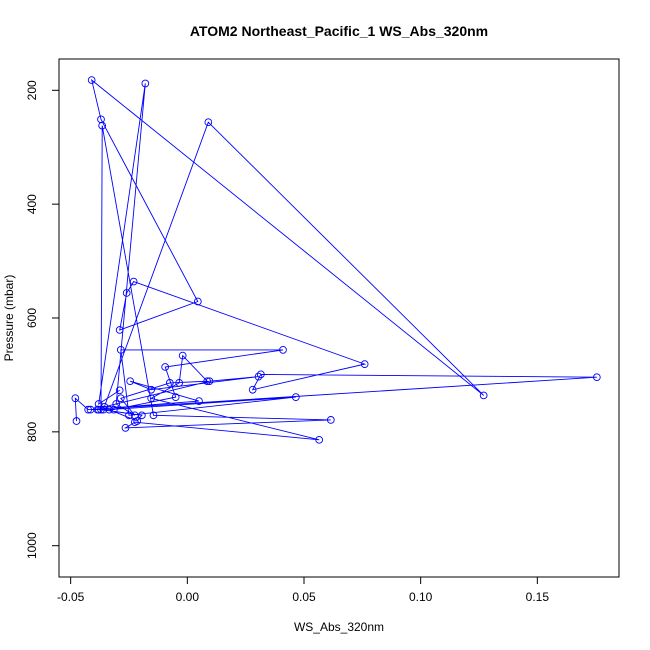 The width and height of the screenshot is (650, 650). I want to click on y-tick-label: 400, so click(32, 204).